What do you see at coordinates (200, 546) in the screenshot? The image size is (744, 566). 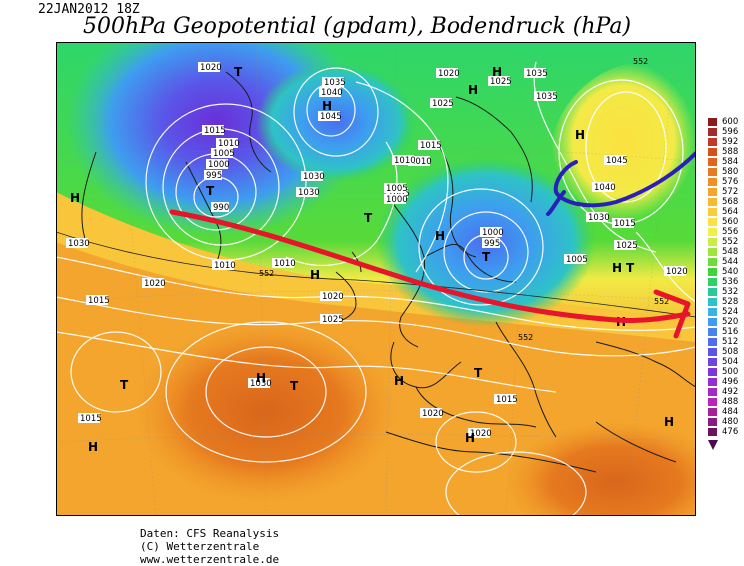 I see `credits-copyright: (C) Wetterzentrale` at bounding box center [200, 546].